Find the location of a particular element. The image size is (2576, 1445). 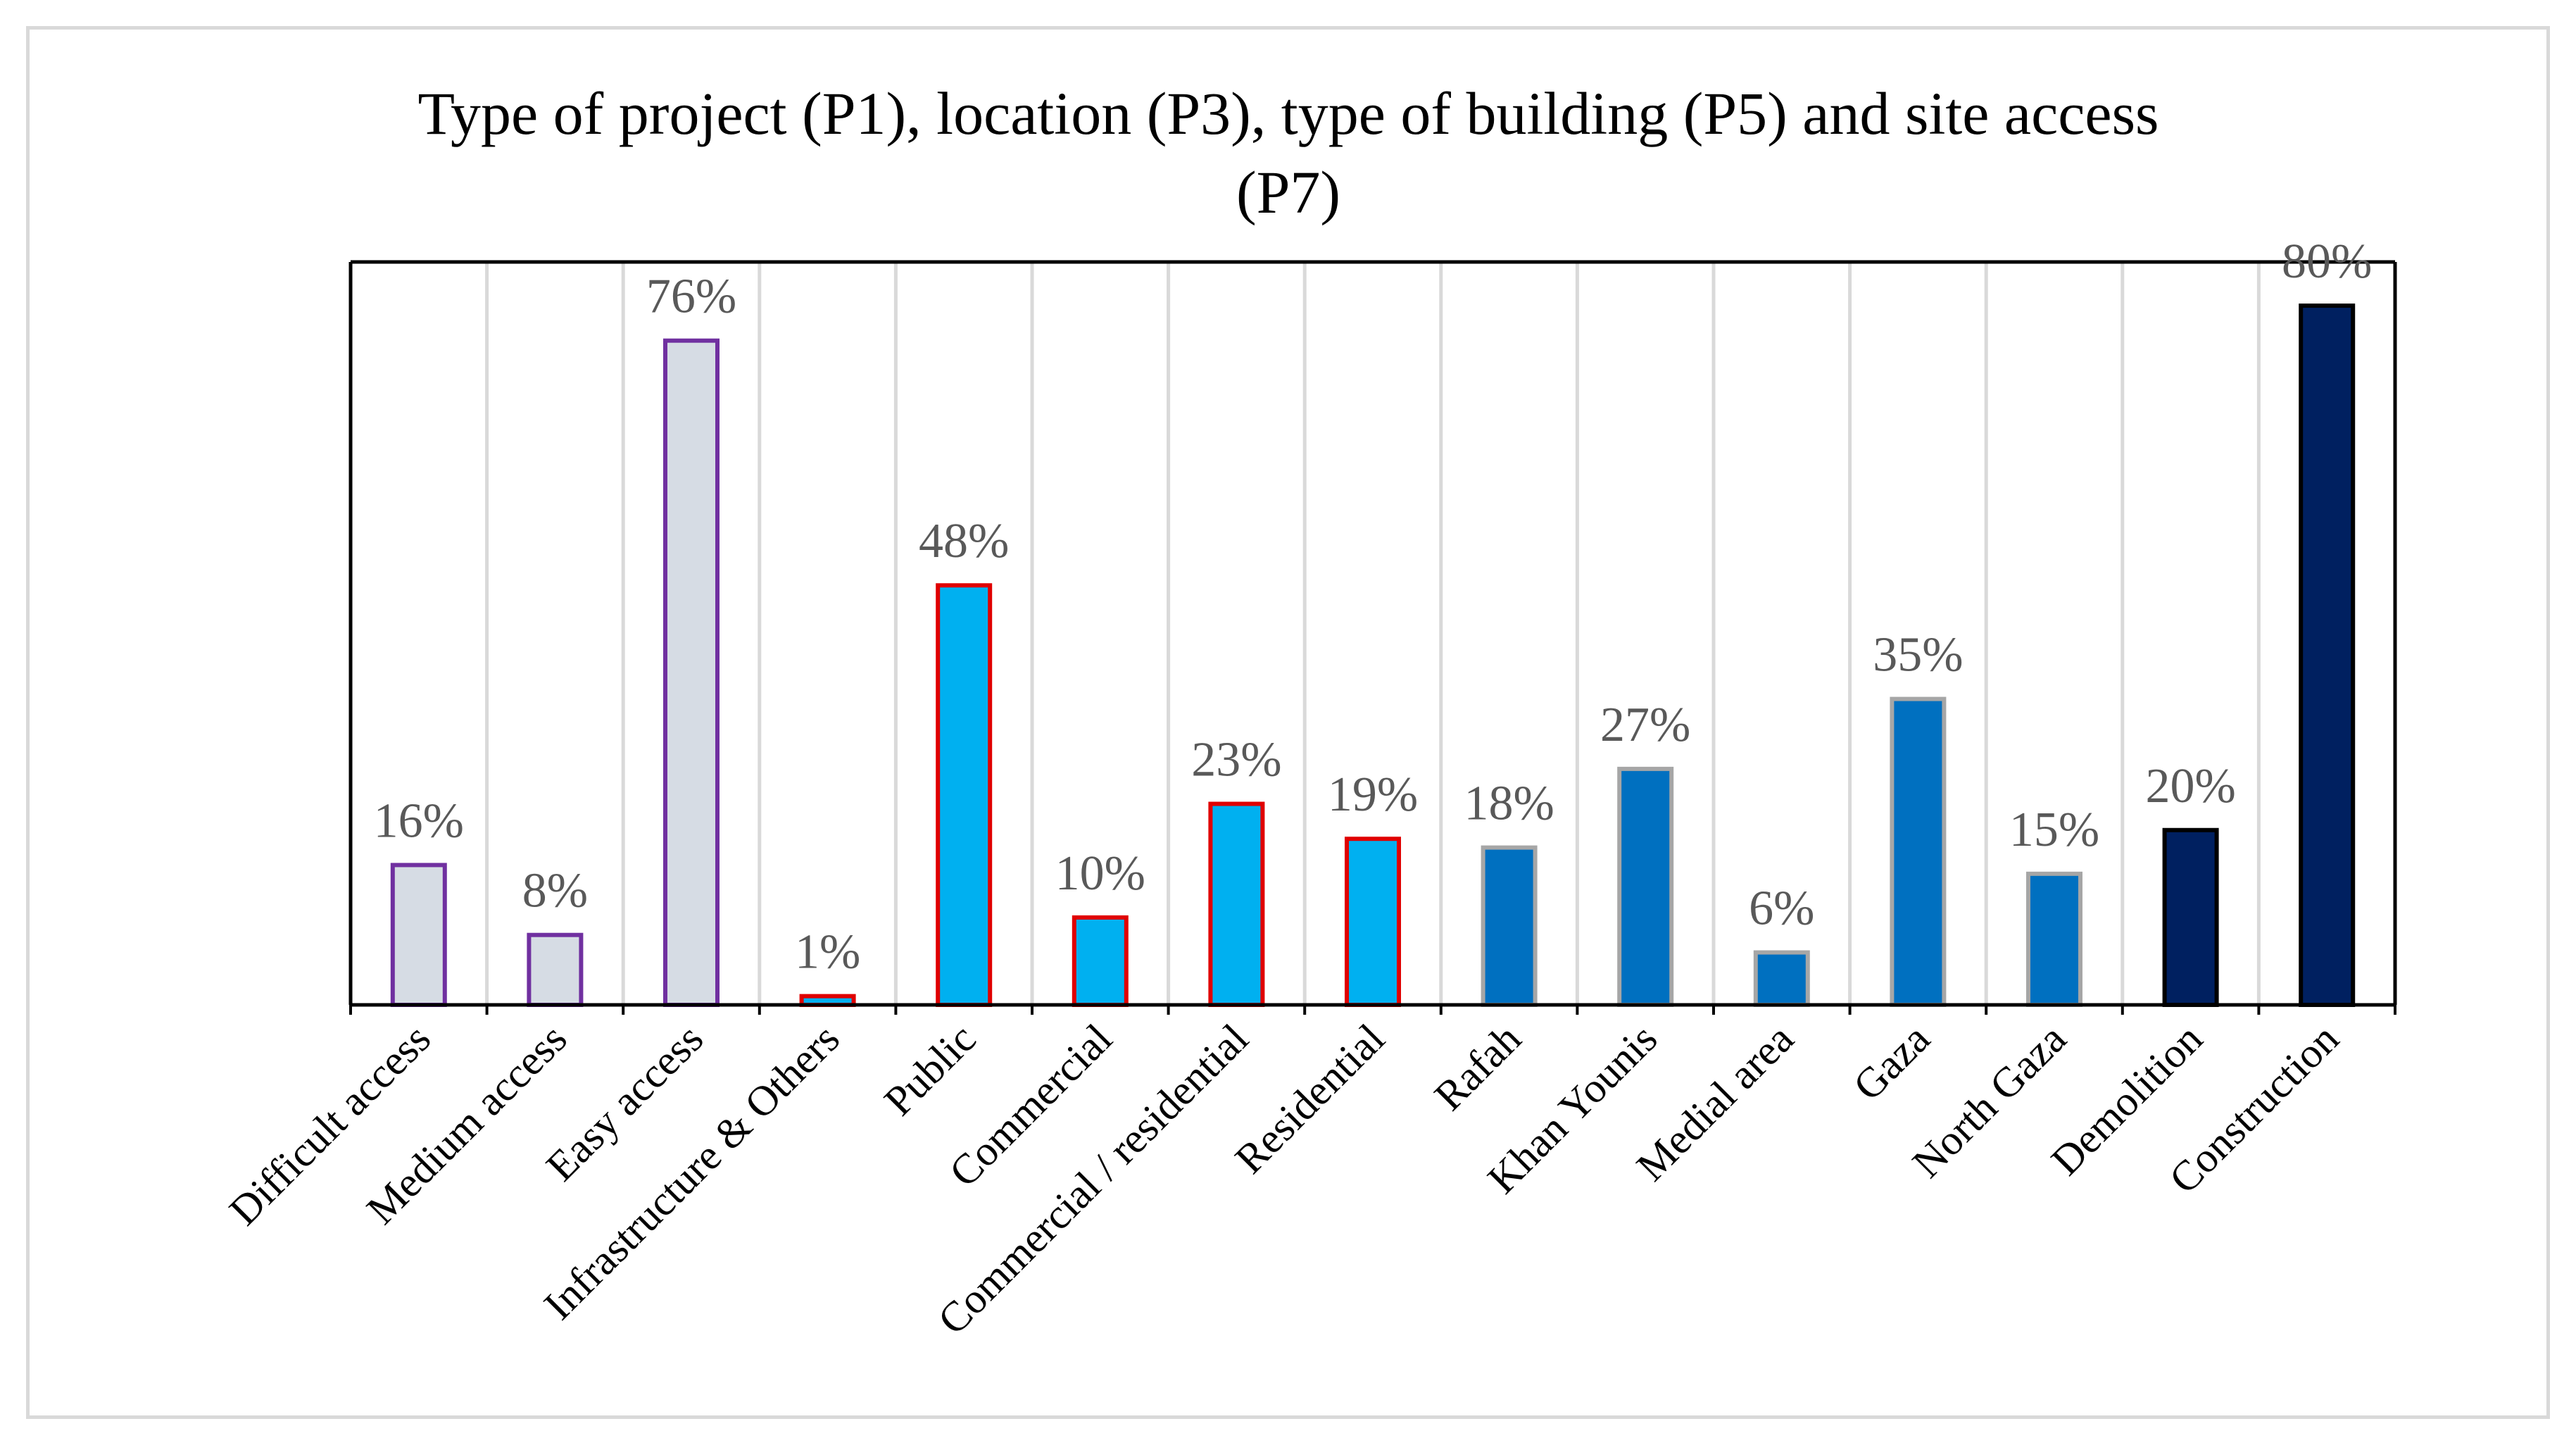

bar-rafah is located at coordinates (1510, 927).